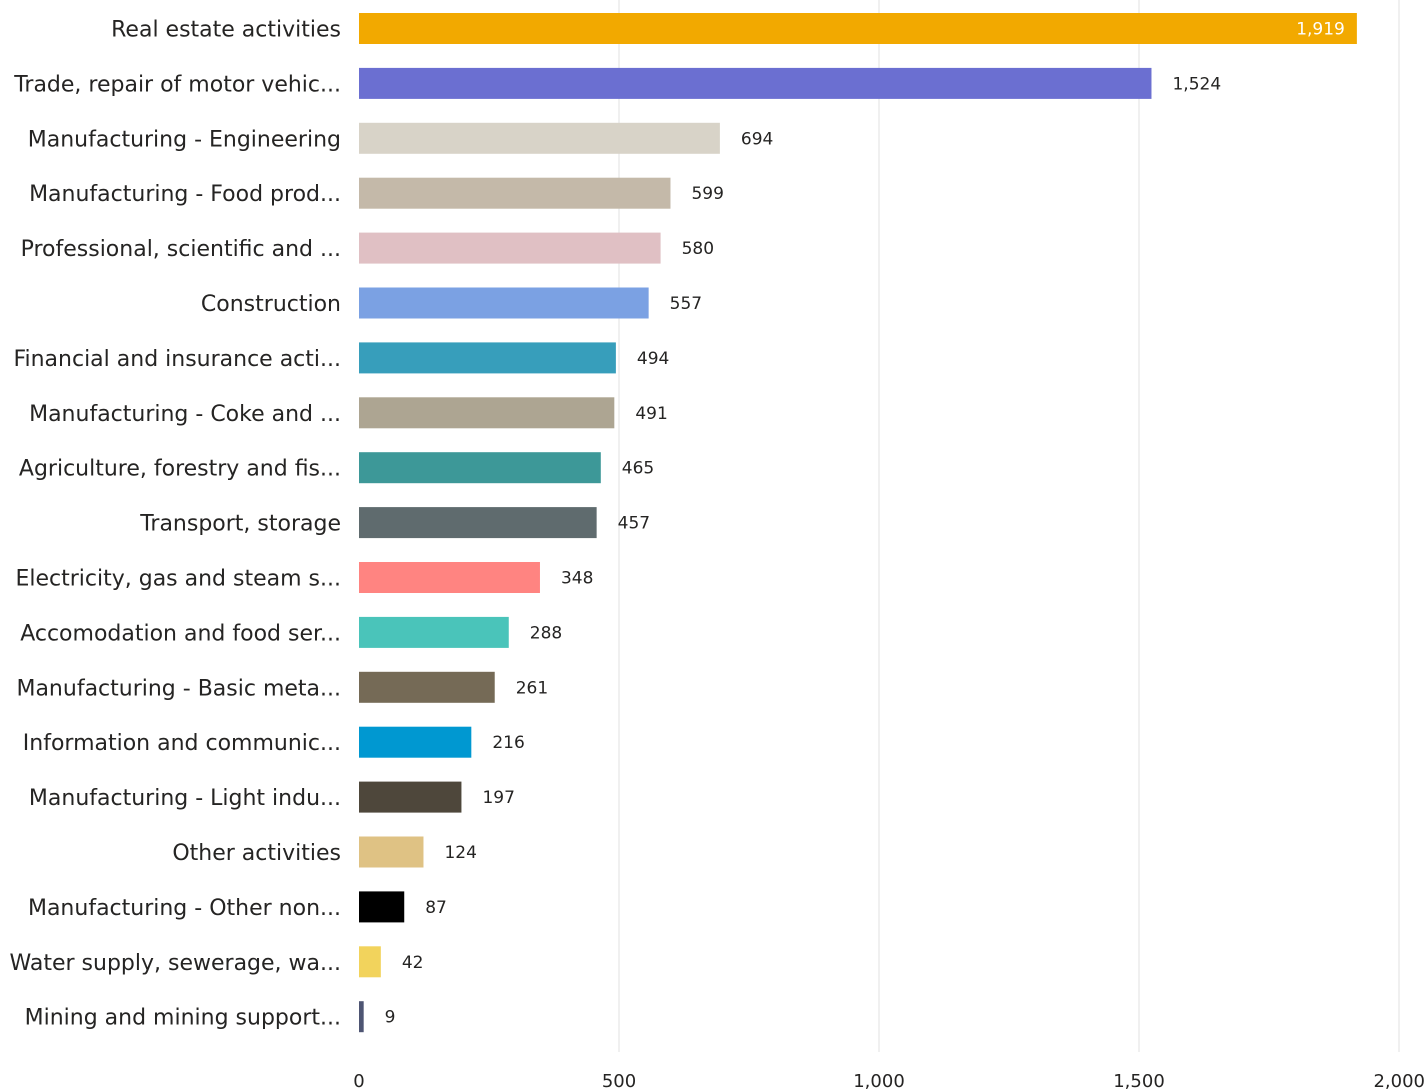  I want to click on data-label: 491, so click(651, 414).